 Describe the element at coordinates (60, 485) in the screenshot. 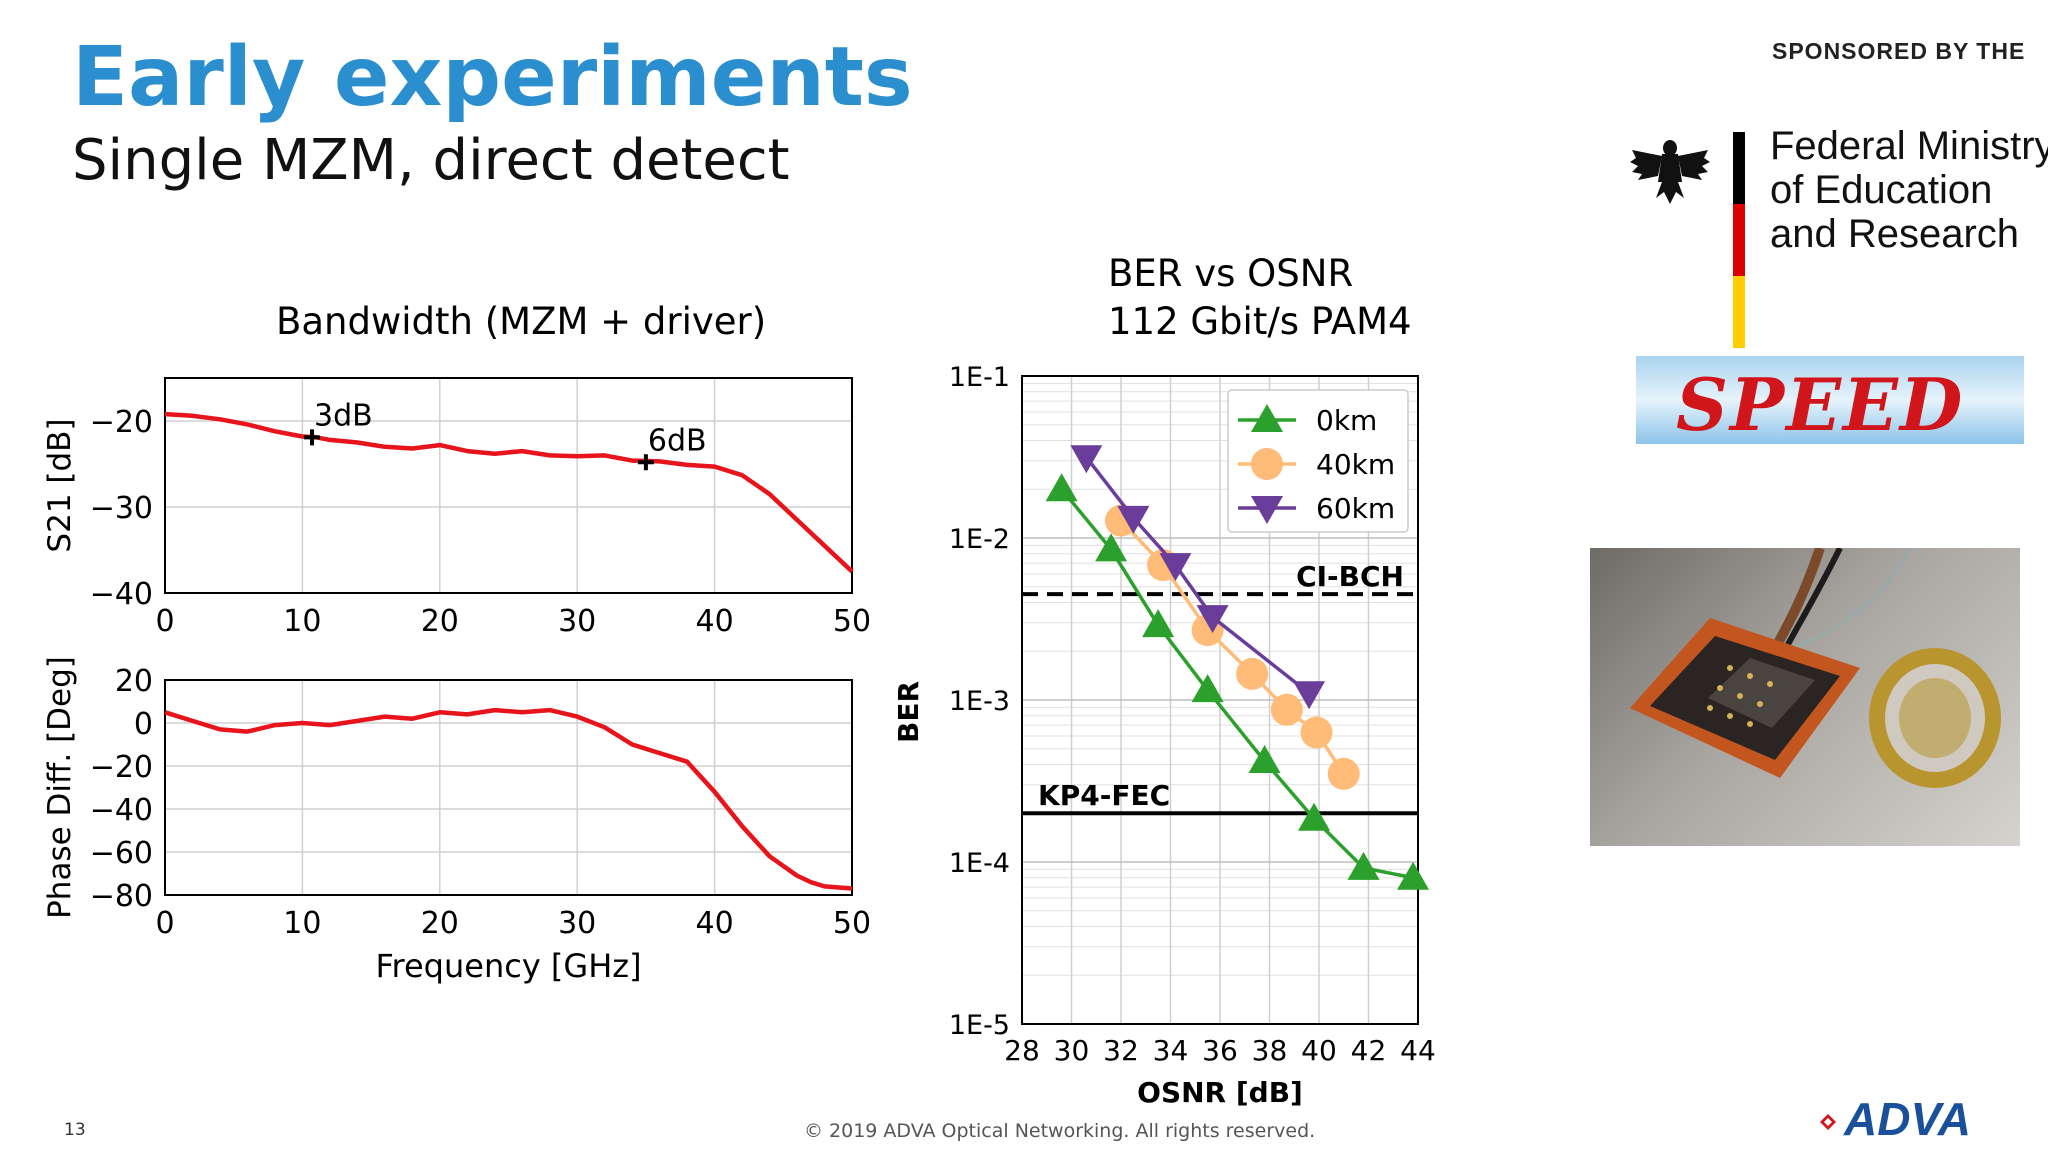

I see `y-axis-label: S21 [dB]` at that location.